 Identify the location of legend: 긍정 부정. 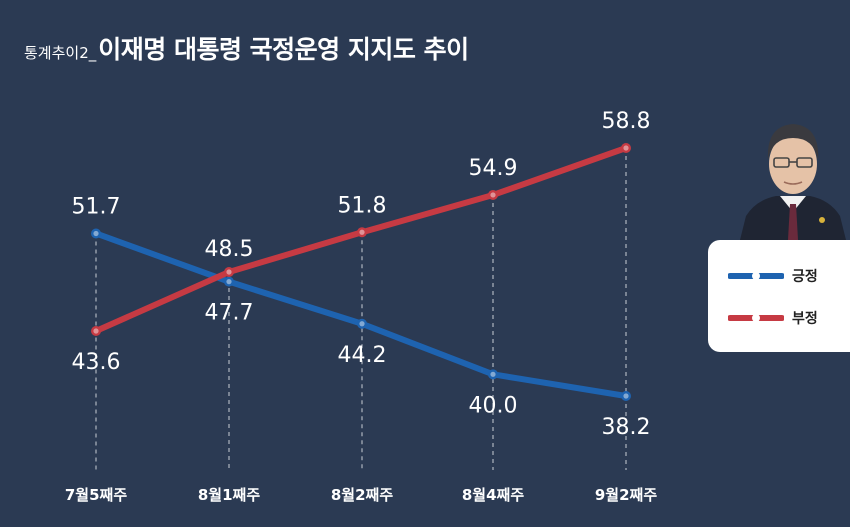
(779, 296).